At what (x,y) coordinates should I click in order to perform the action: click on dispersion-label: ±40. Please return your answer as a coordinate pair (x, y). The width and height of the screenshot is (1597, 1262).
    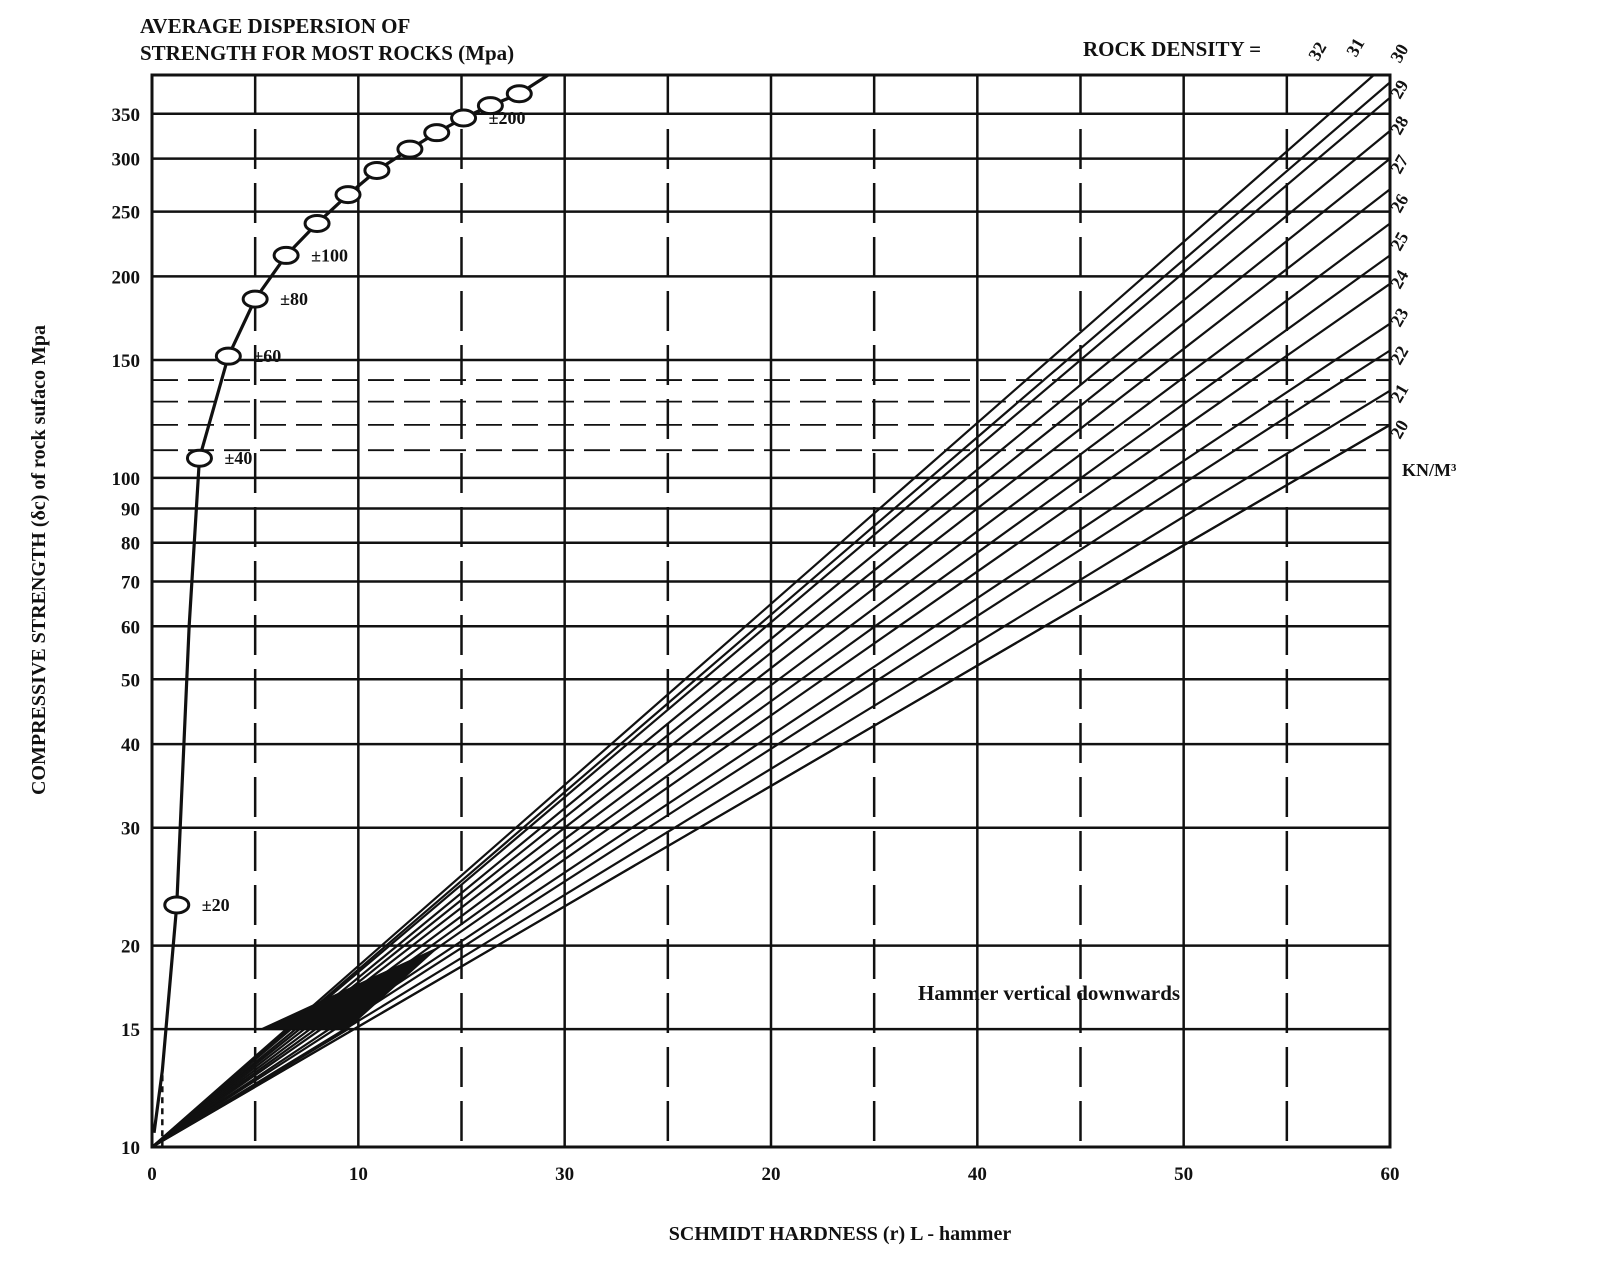
    Looking at the image, I should click on (238, 458).